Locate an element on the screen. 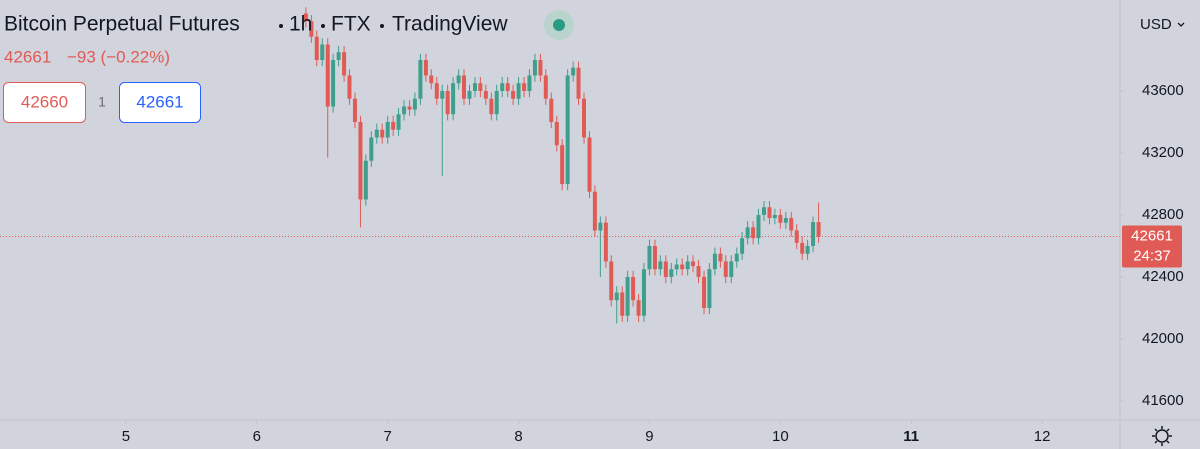 Image resolution: width=1200 pixels, height=449 pixels. last-price: 42661 is located at coordinates (27, 56).